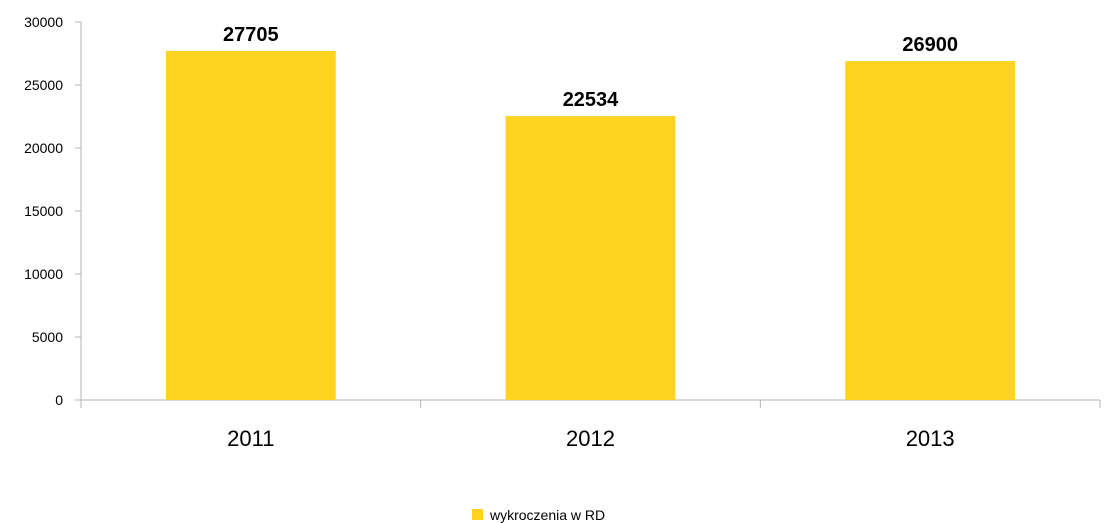 Image resolution: width=1106 pixels, height=523 pixels. I want to click on legend-label: wykroczenia w RD, so click(547, 515).